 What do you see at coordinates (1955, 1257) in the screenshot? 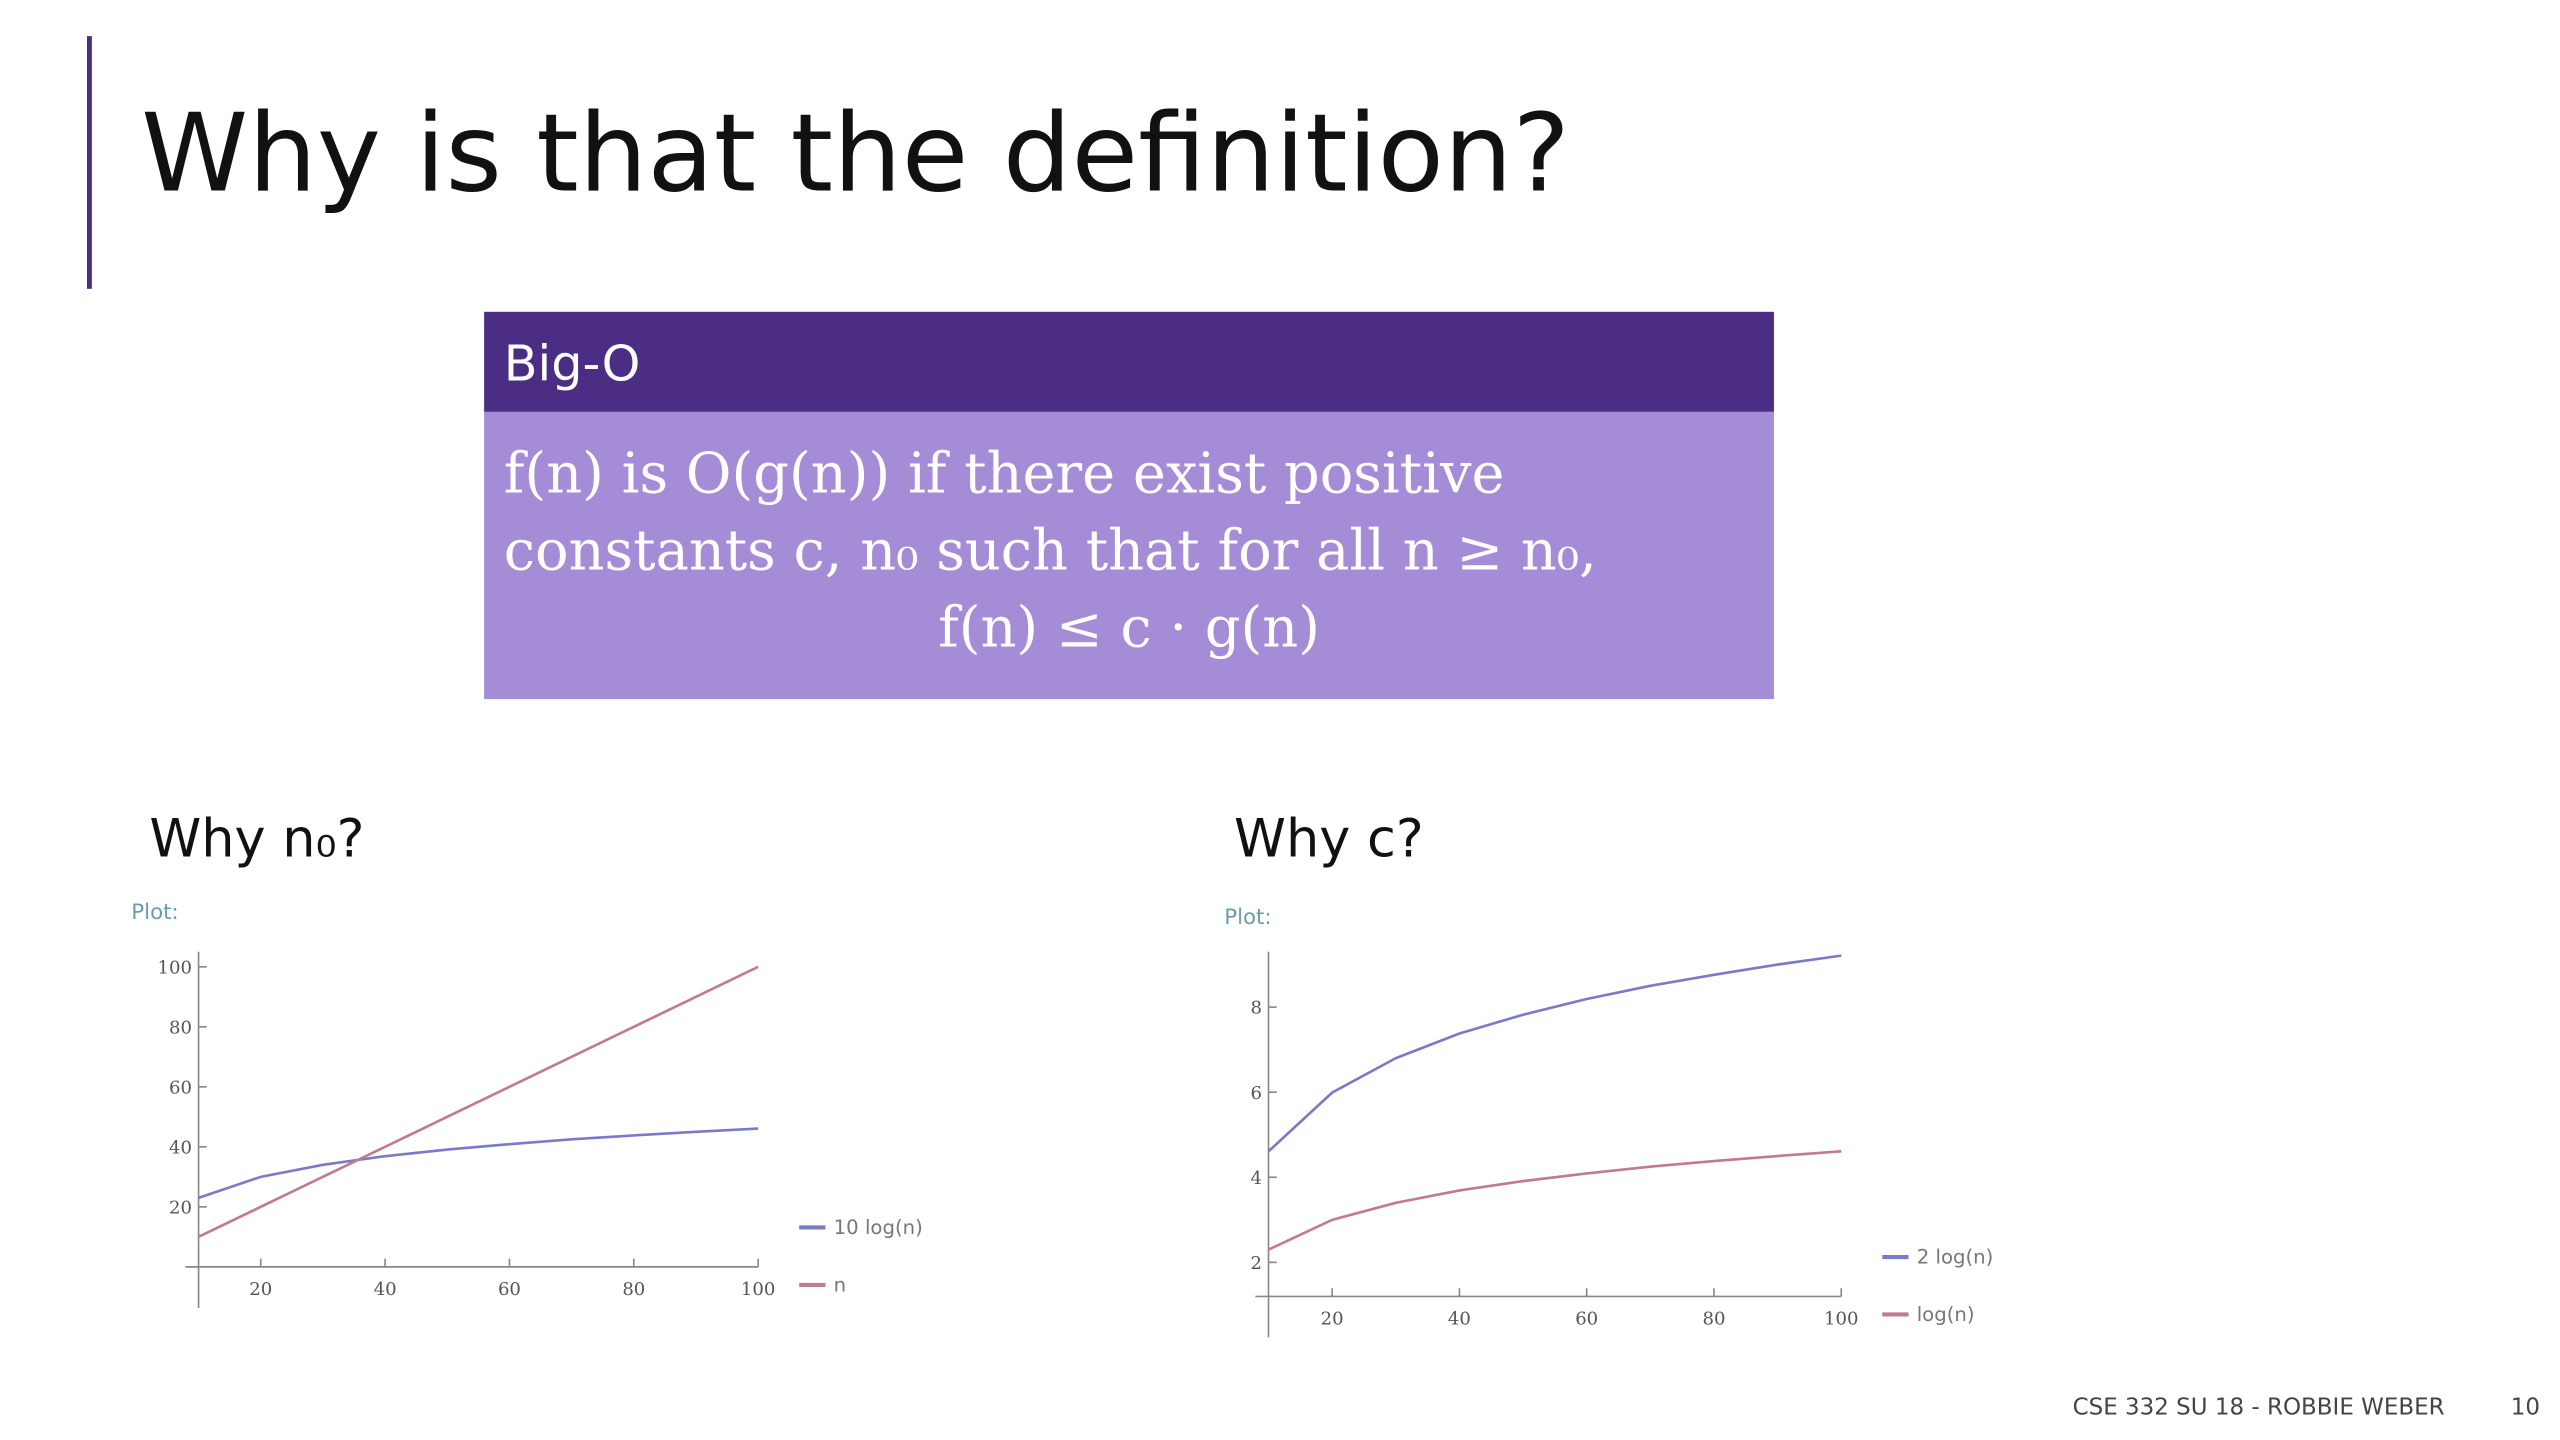
I see `legend-label: 2 log(n)` at bounding box center [1955, 1257].